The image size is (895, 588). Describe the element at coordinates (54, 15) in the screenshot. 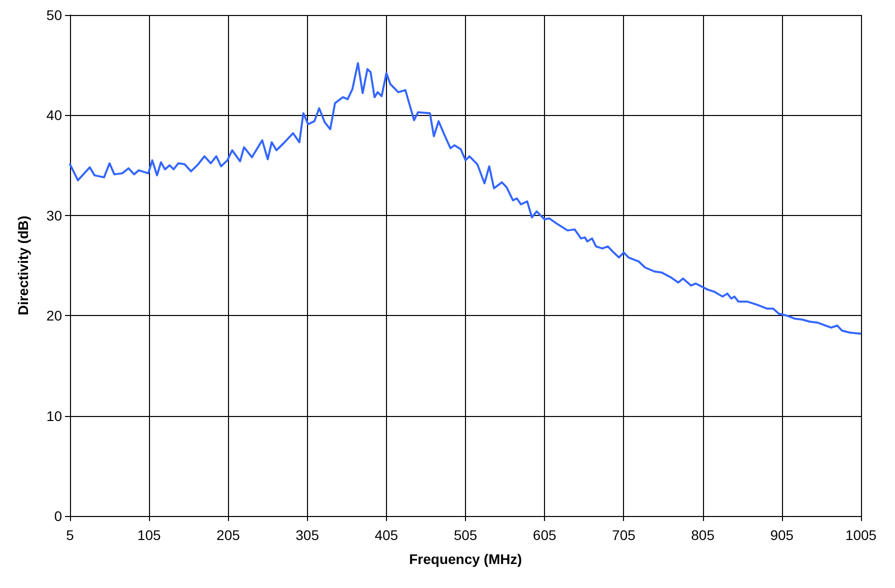

I see `y-tick-label: 50` at that location.